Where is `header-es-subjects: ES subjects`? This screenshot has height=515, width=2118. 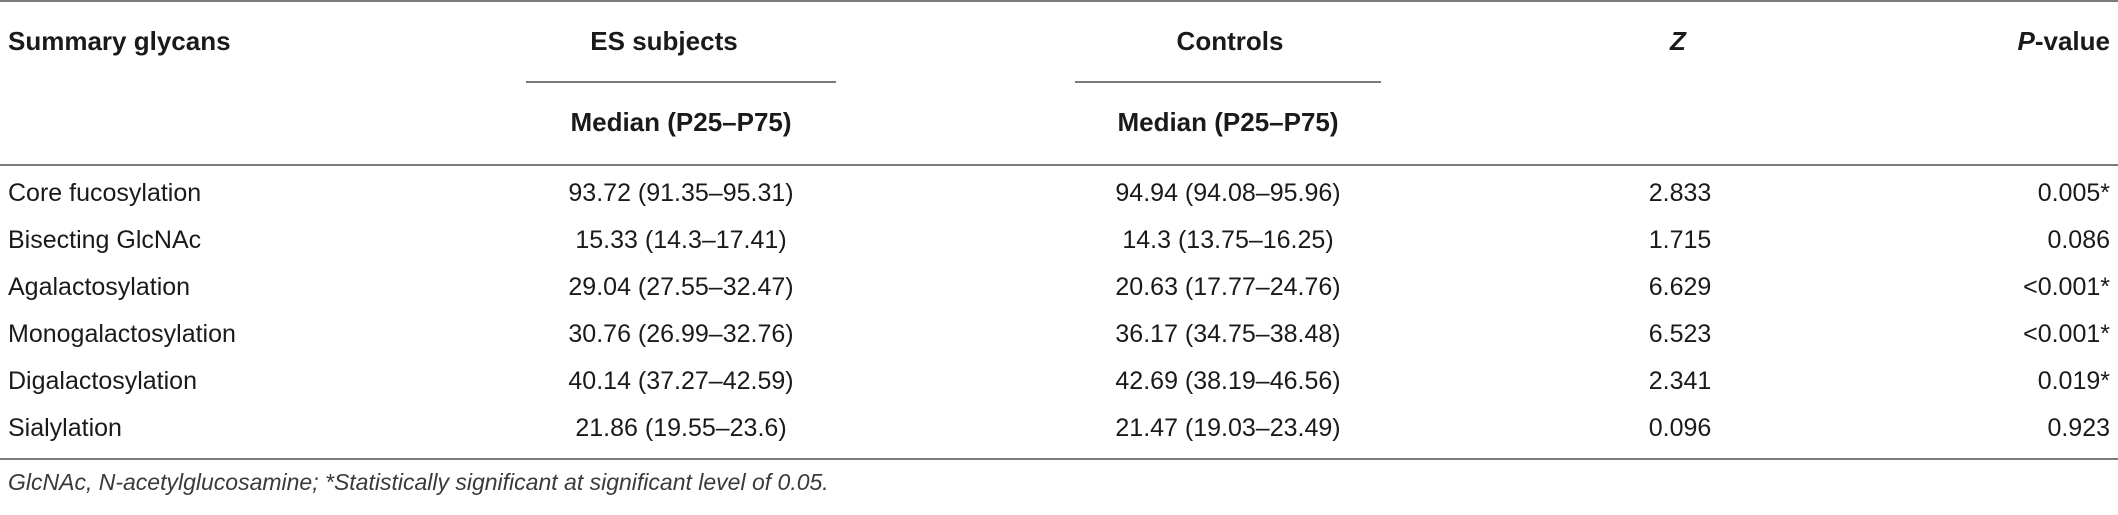 header-es-subjects: ES subjects is located at coordinates (664, 41).